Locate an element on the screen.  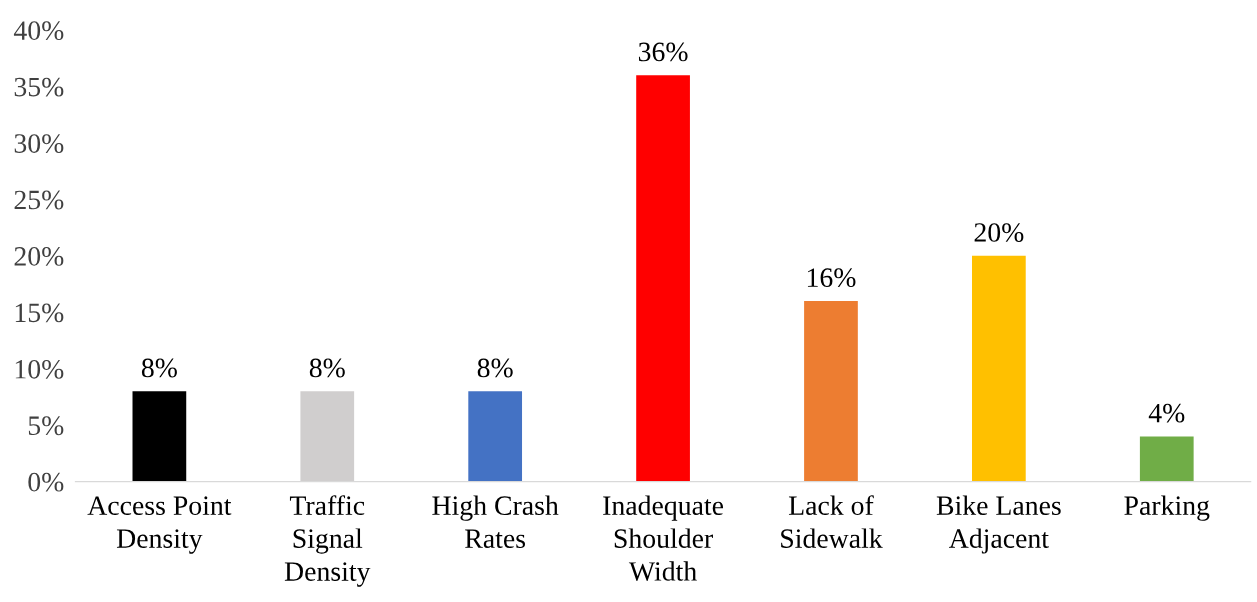
x-tick-label: Parking is located at coordinates (1167, 508).